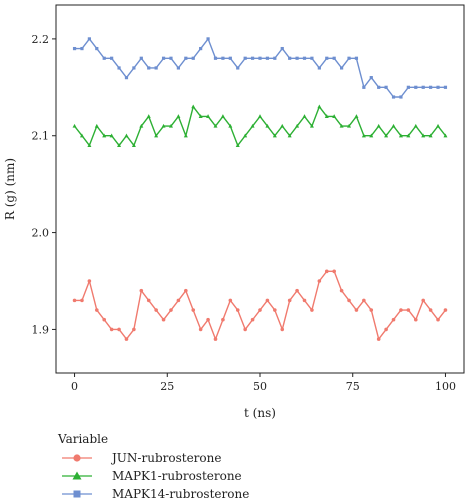 This screenshot has width=466, height=503. What do you see at coordinates (74, 386) in the screenshot?
I see `x-tick-label: 0` at bounding box center [74, 386].